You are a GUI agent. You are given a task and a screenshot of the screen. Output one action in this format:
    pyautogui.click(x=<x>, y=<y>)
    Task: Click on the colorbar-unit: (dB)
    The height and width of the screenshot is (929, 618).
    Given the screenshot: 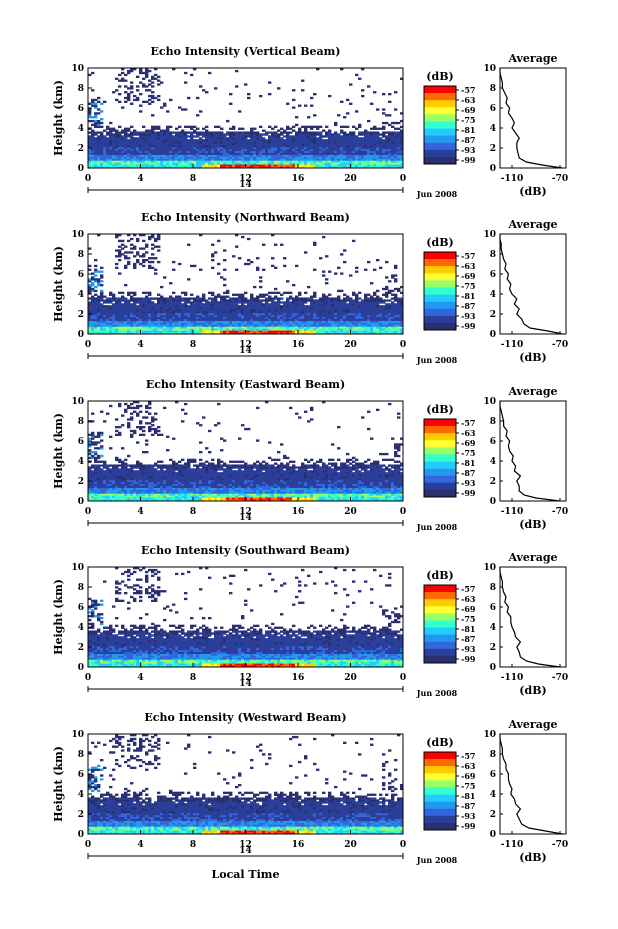 What is the action you would take?
    pyautogui.click(x=439, y=242)
    